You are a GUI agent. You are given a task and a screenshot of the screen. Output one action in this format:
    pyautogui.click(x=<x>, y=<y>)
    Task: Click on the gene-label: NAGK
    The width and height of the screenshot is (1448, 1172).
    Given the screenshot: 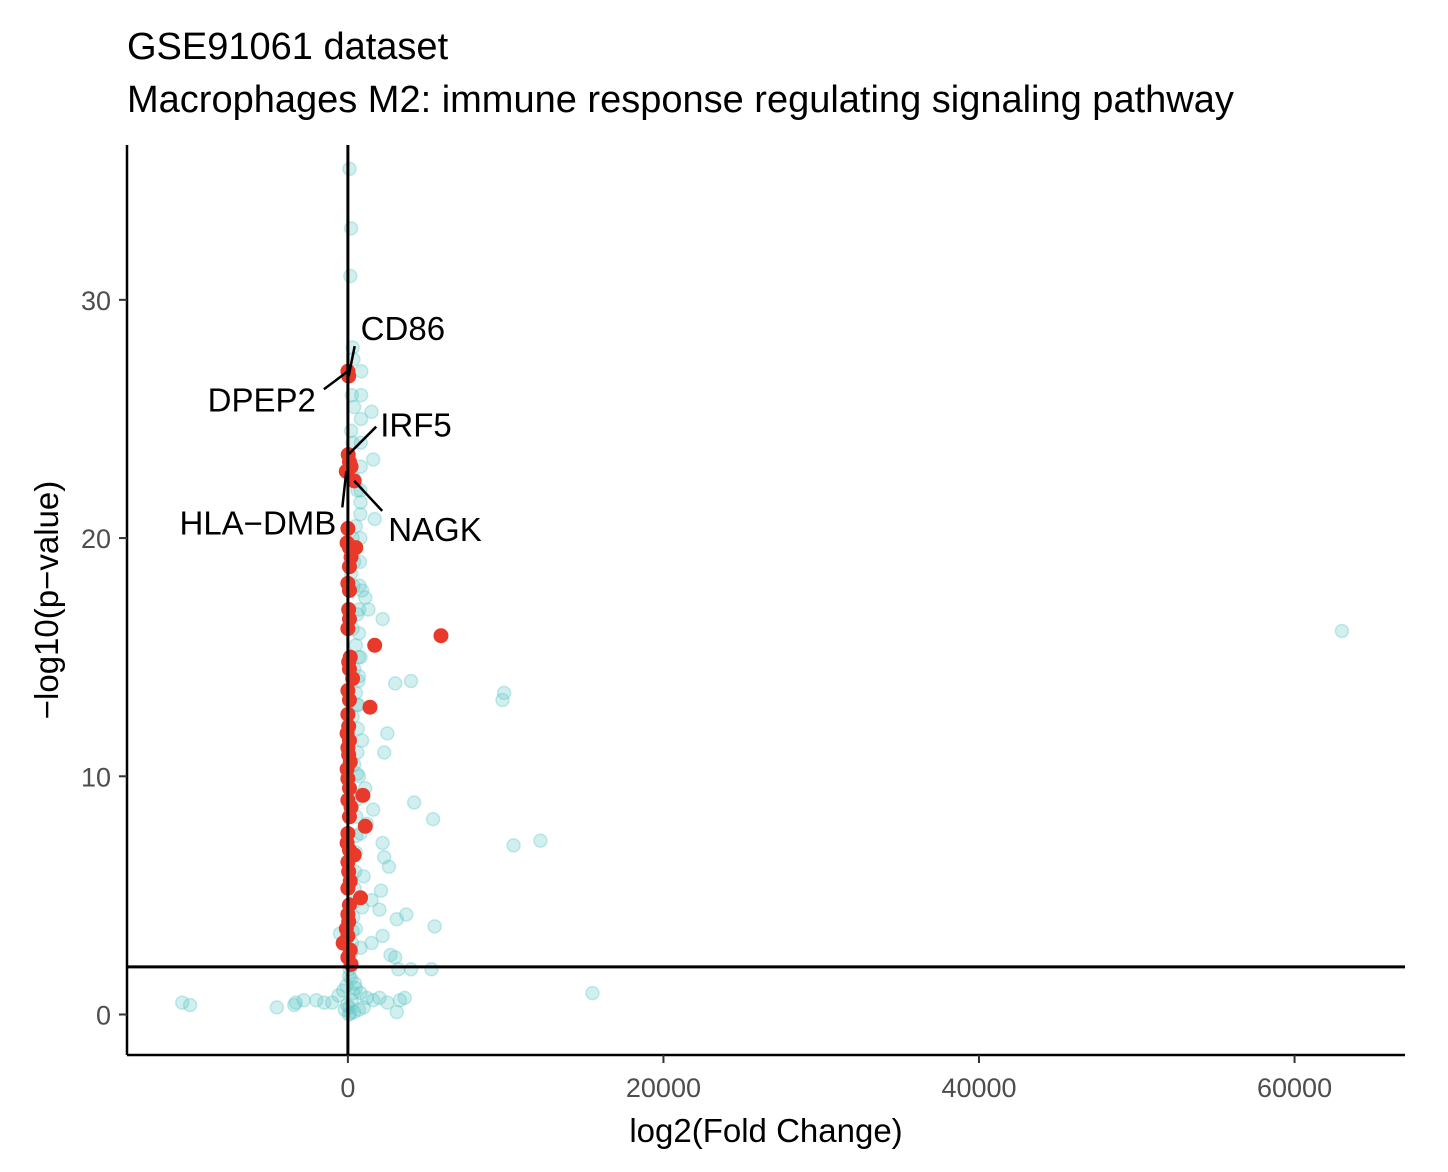 What is the action you would take?
    pyautogui.click(x=435, y=529)
    